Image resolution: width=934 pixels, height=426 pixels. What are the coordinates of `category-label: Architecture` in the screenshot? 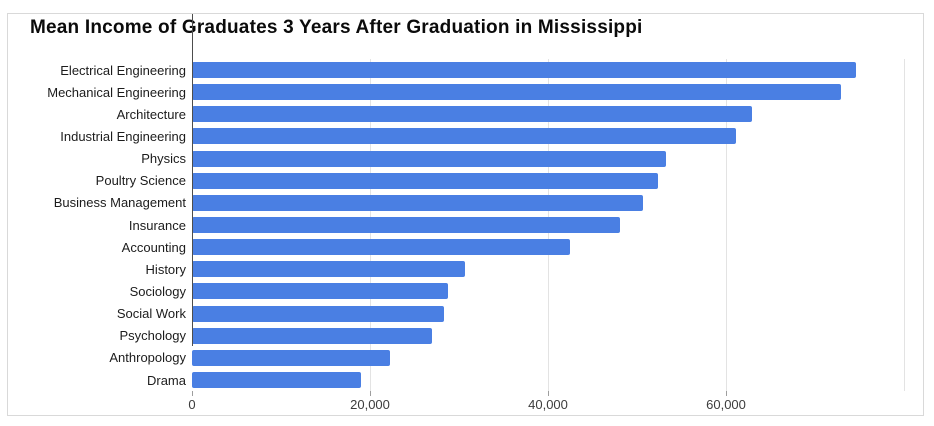 It's located at (151, 114).